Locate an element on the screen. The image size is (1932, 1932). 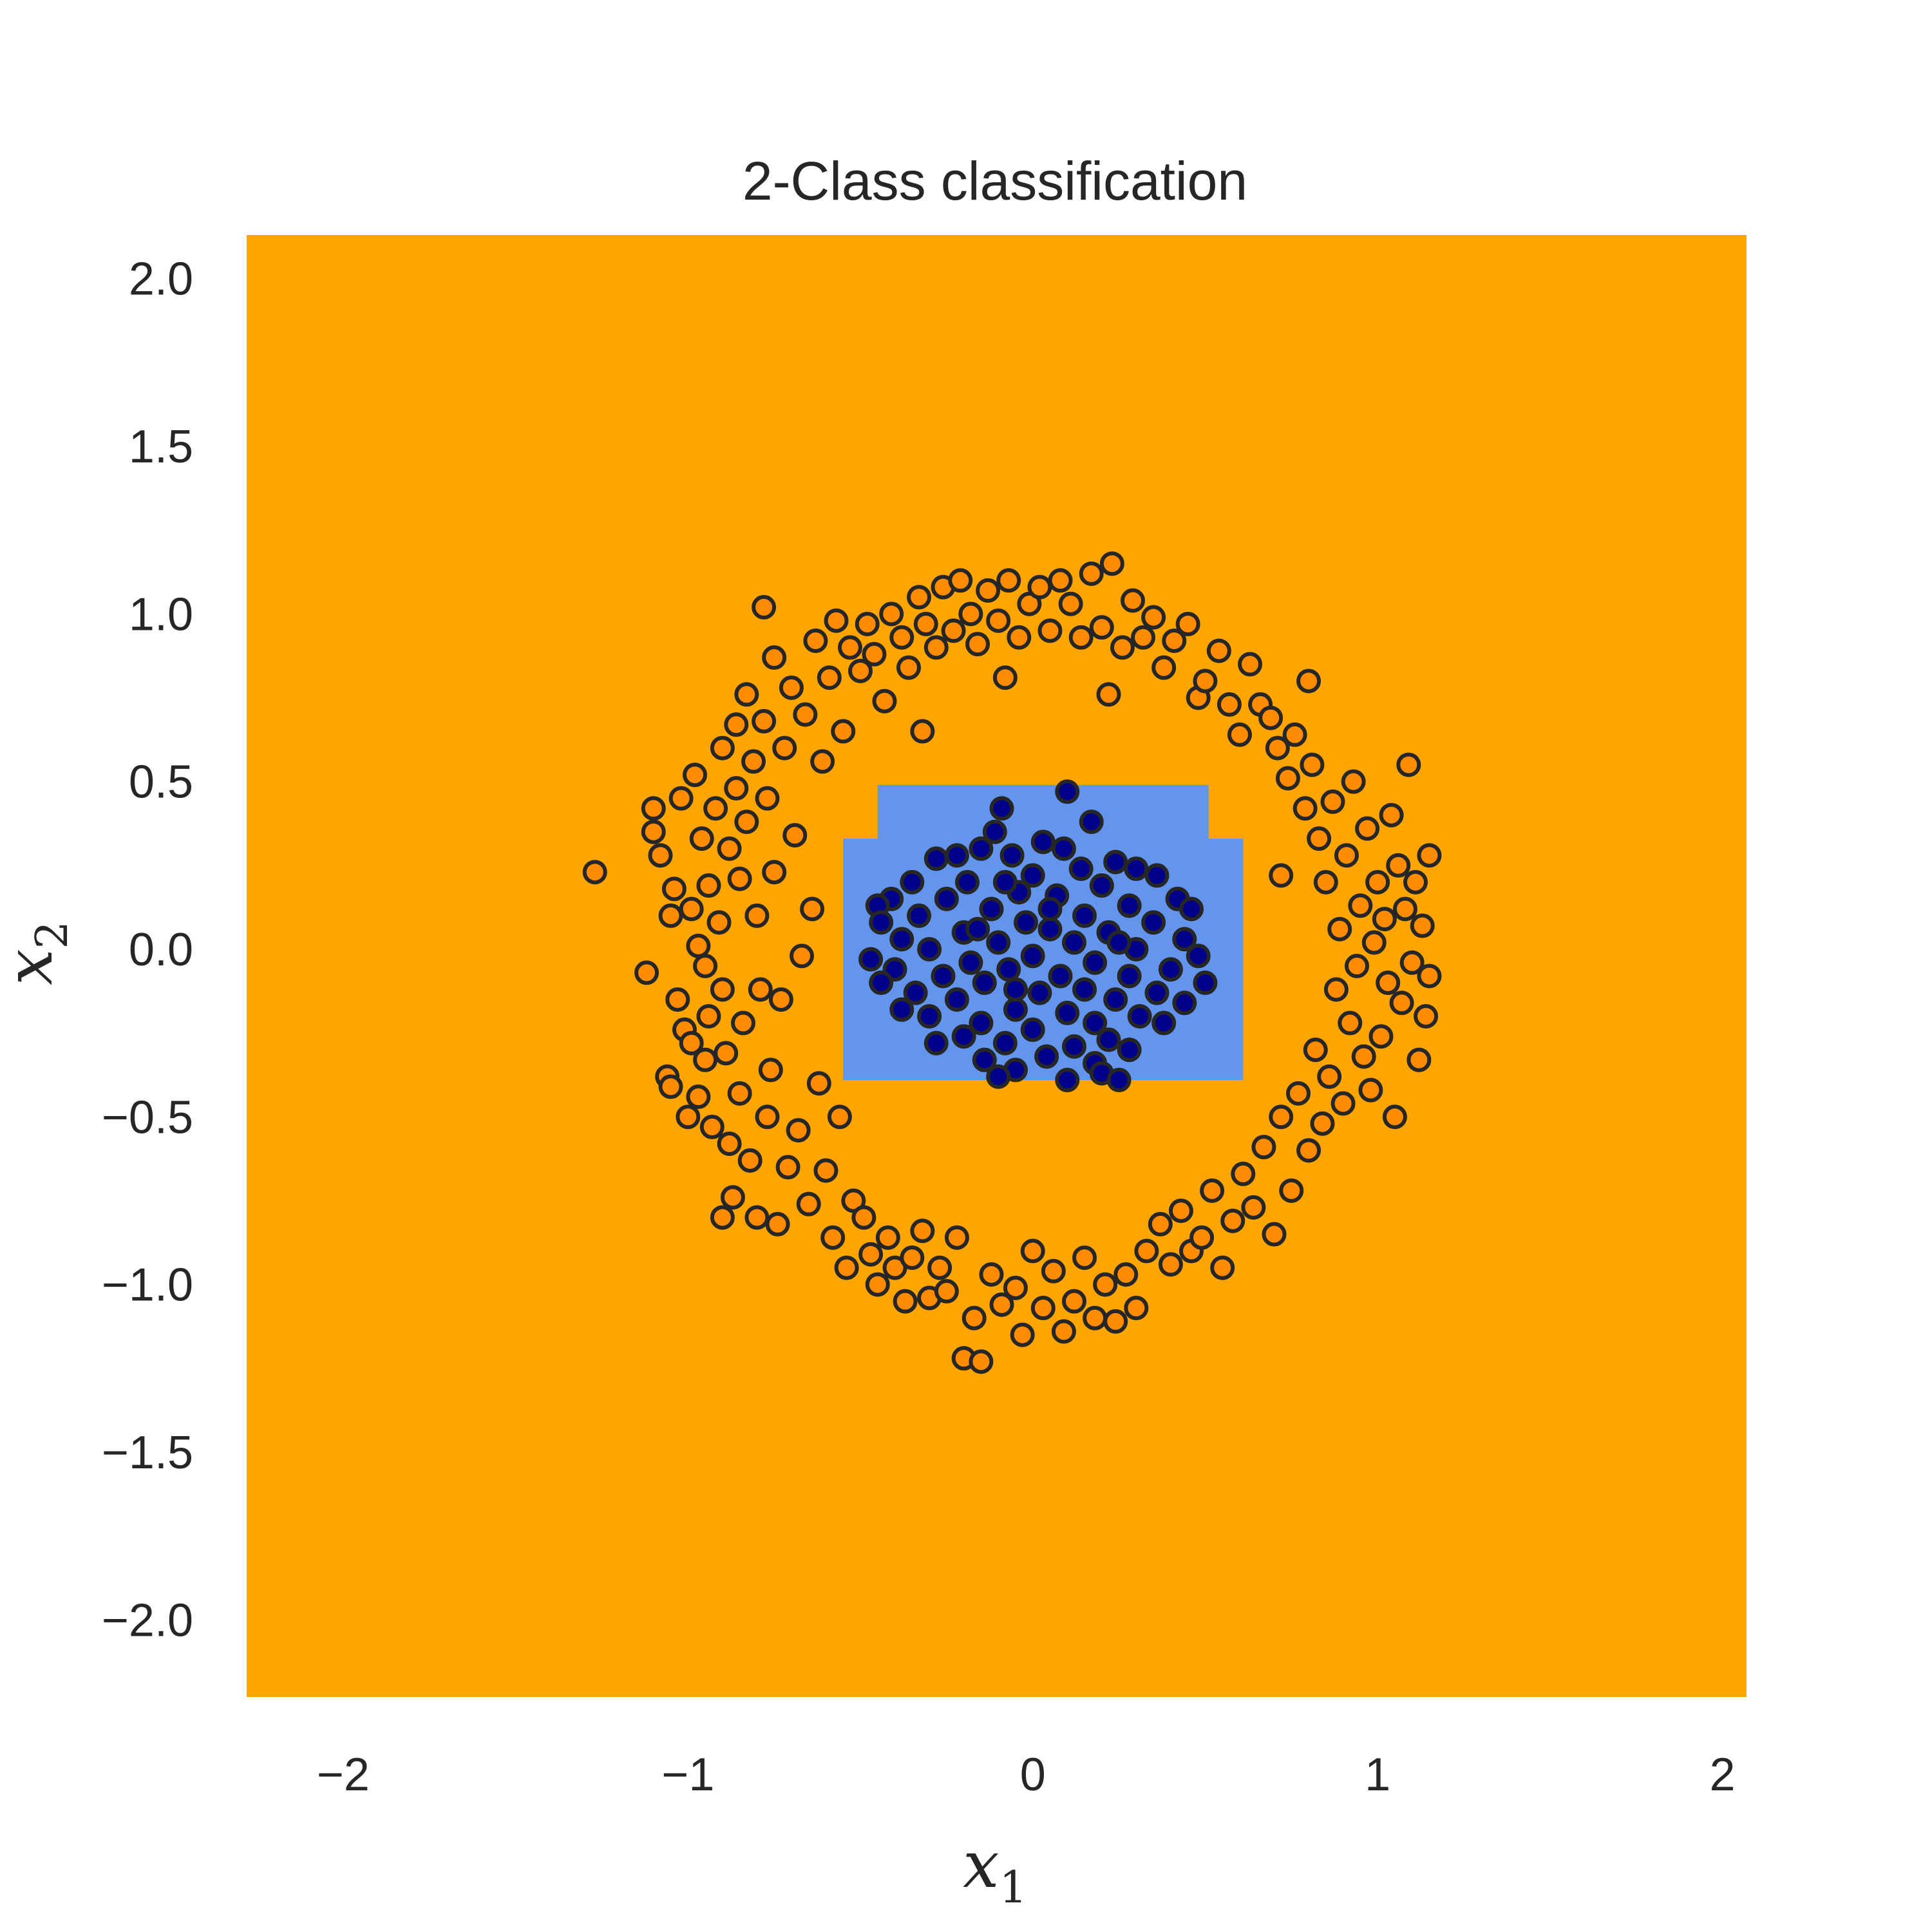
x-axis-ticks: −2 −1 0 1 2 is located at coordinates (1027, 1775).